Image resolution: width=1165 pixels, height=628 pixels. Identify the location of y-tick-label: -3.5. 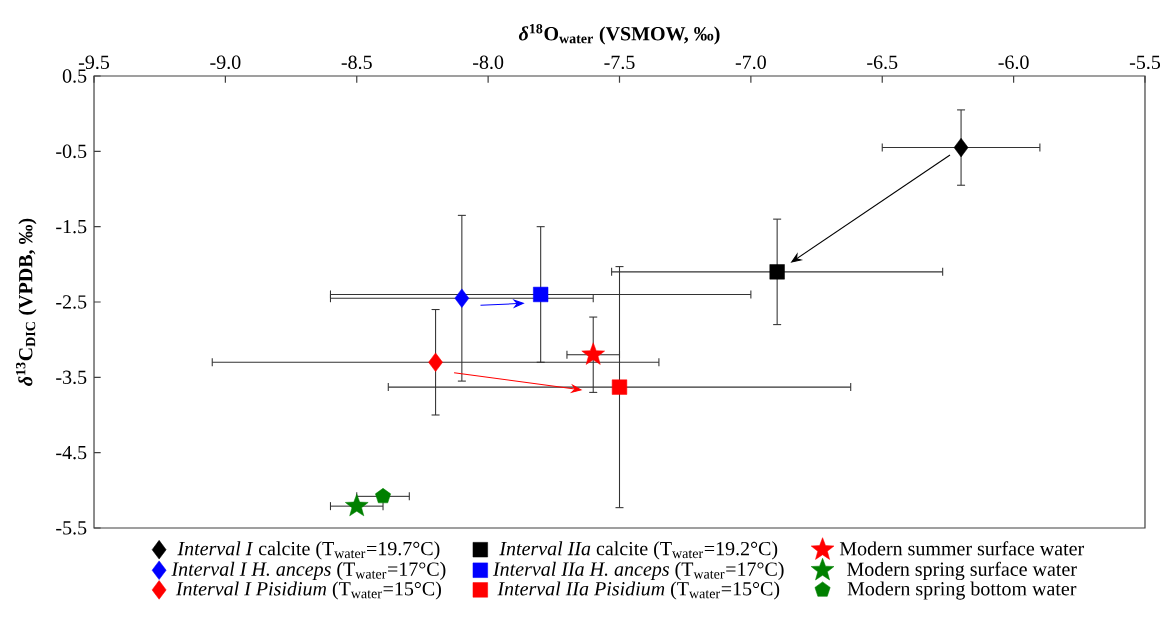
(71, 377).